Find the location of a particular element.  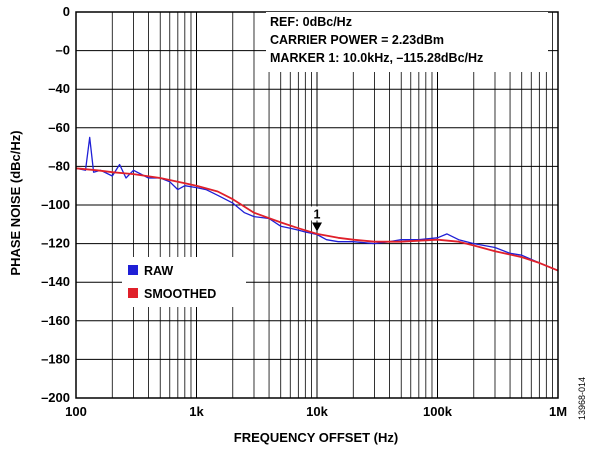

x-tick-label: 100k is located at coordinates (438, 411).